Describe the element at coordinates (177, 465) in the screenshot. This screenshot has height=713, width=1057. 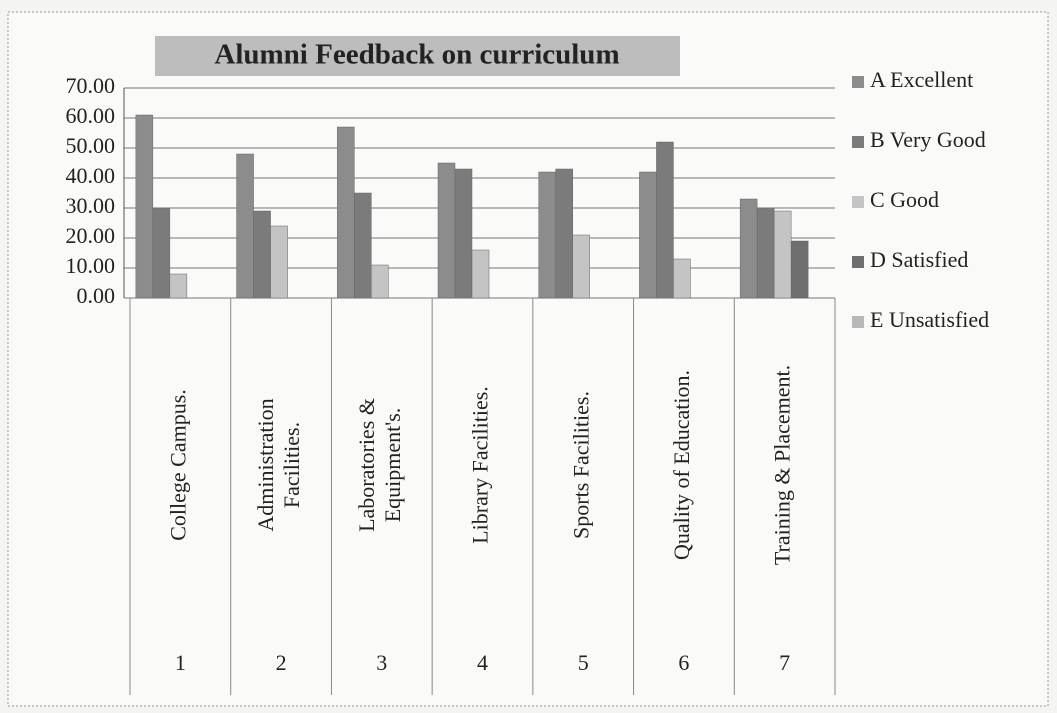
I see `x-tick-label: College Campus.` at that location.